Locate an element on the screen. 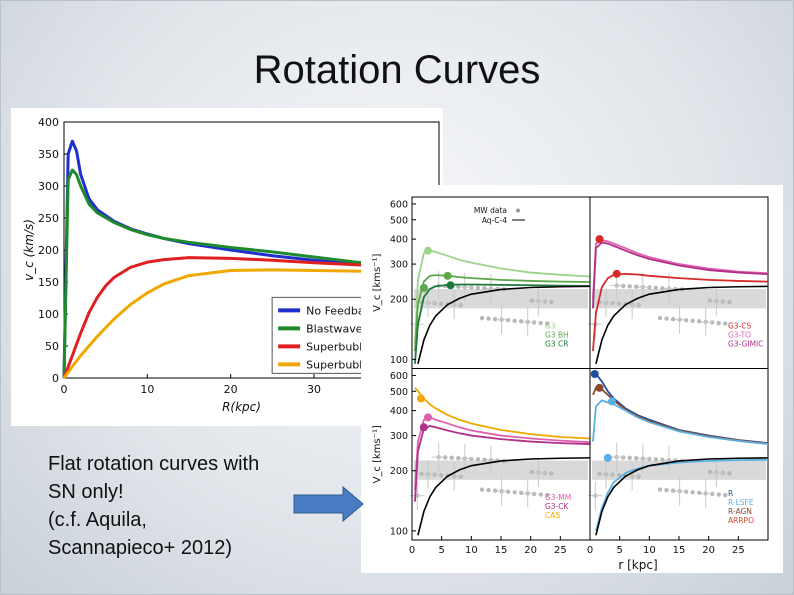  panel-legend-label: R-LSFE is located at coordinates (741, 502).